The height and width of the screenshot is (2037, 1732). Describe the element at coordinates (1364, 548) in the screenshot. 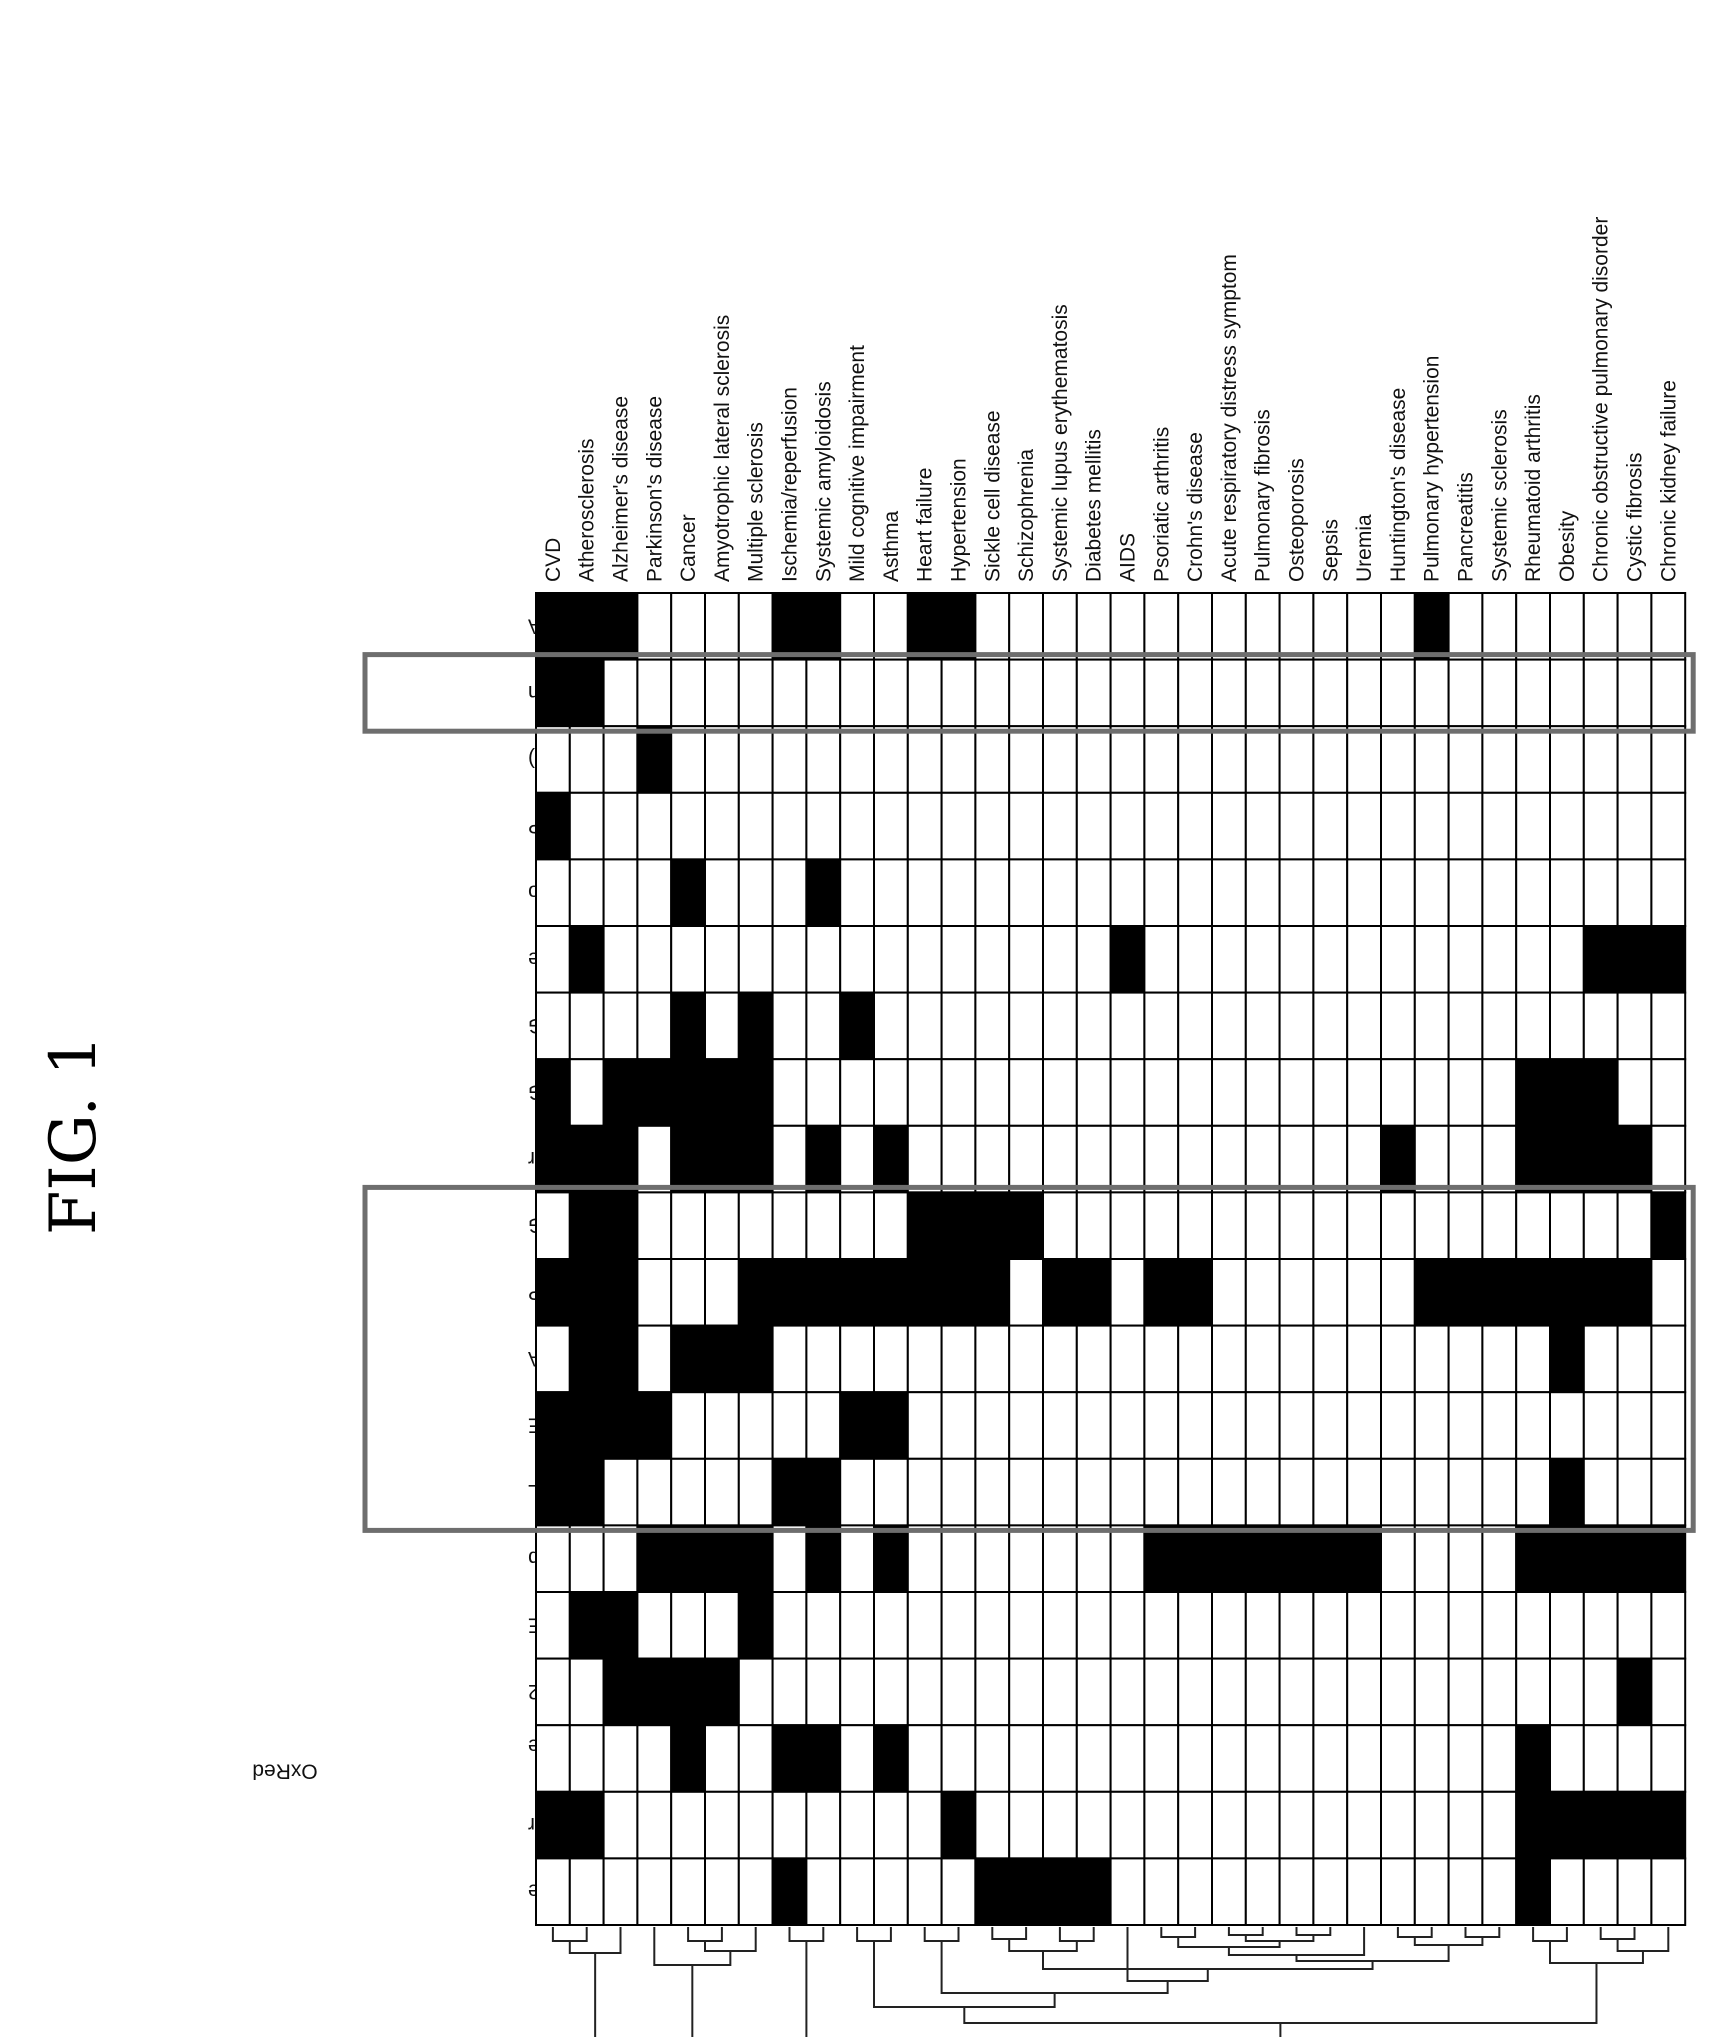

I see `disease-label: Uremia` at that location.